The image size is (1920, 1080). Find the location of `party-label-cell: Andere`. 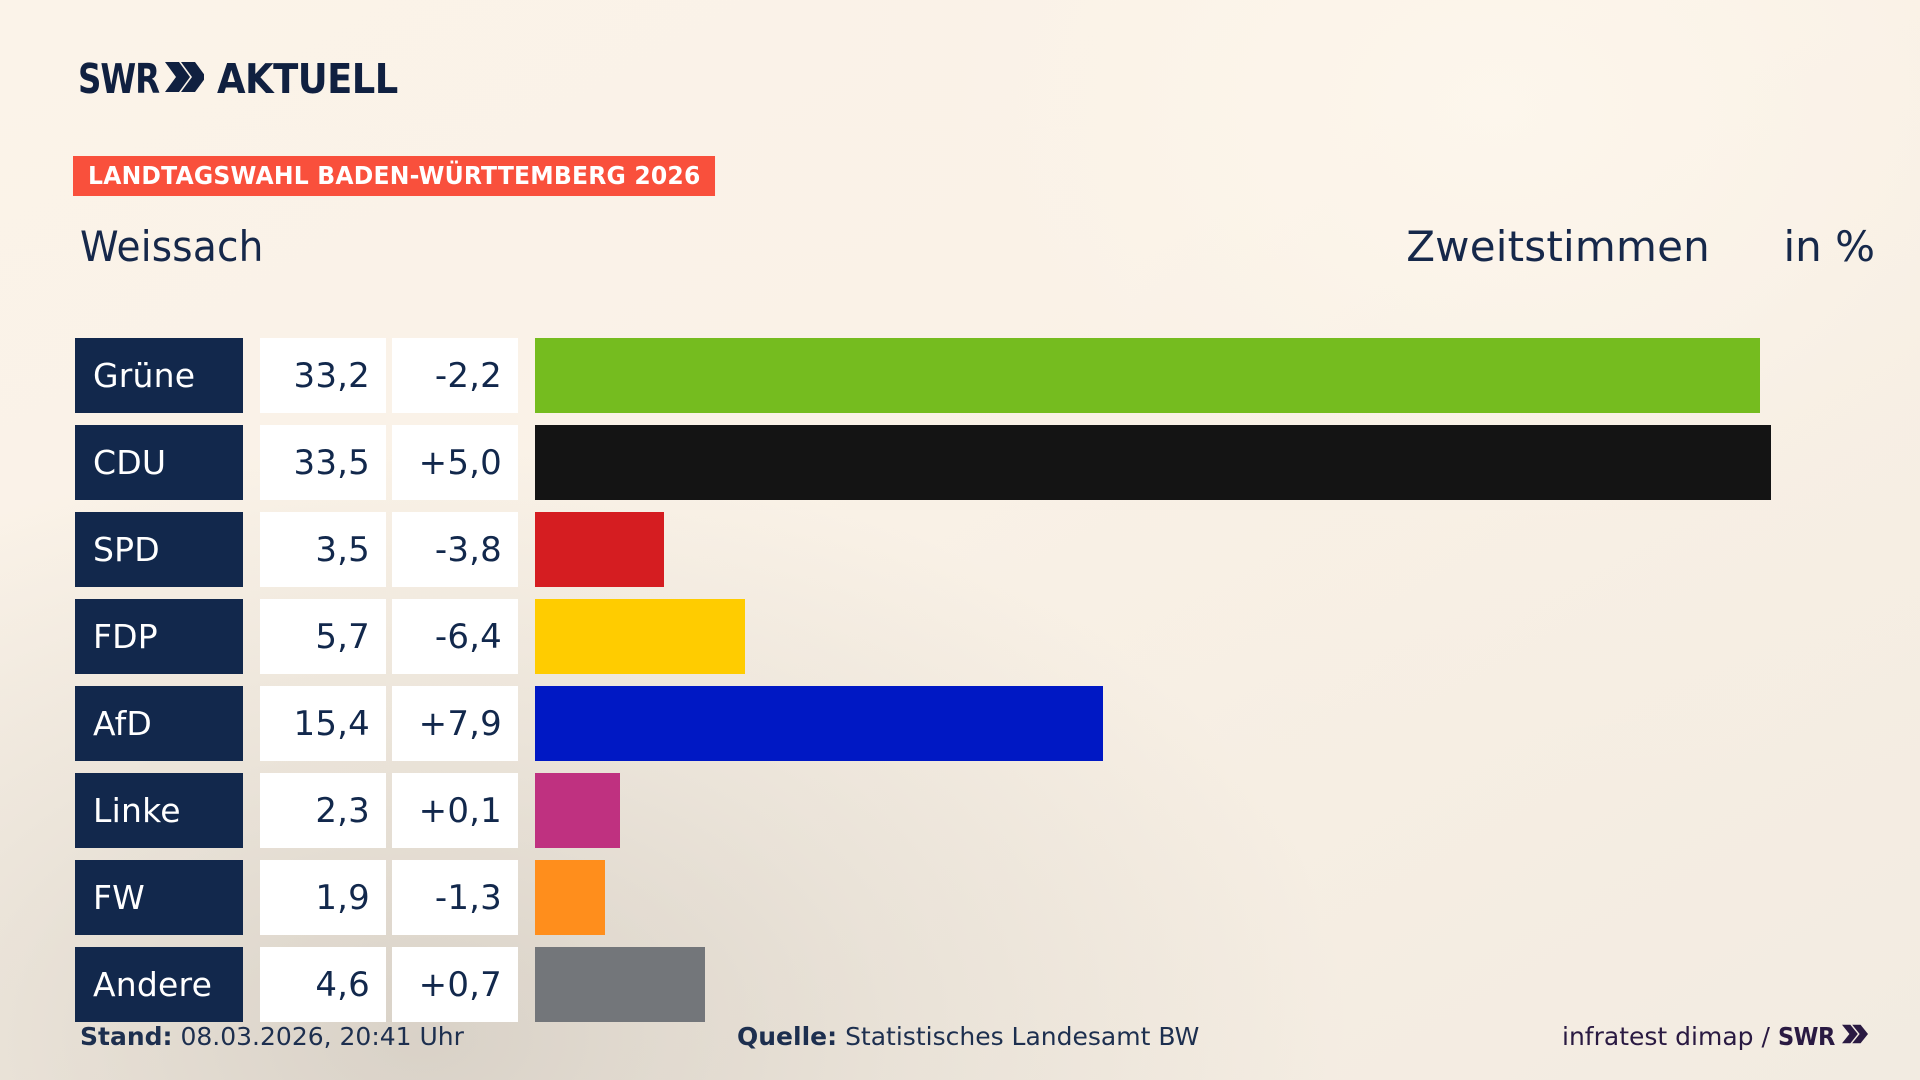

party-label-cell: Andere is located at coordinates (159, 984).